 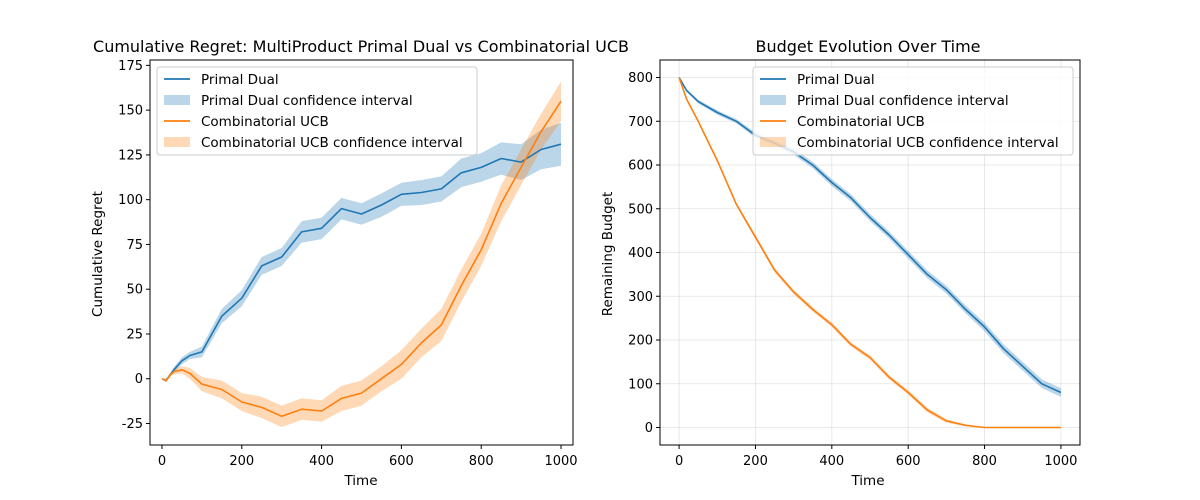 What do you see at coordinates (755, 461) in the screenshot?
I see `budget-xtick-label: 200` at bounding box center [755, 461].